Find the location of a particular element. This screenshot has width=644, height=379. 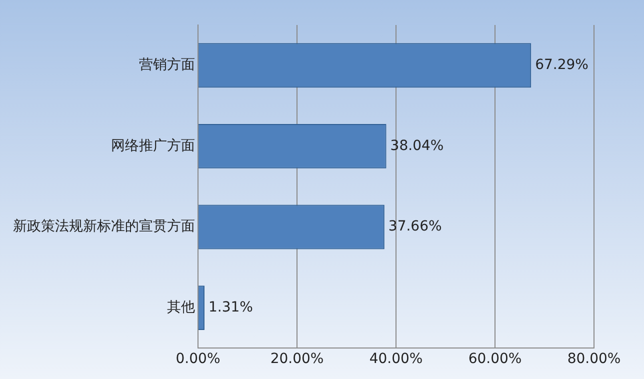

y-tick-label: 网络推广方面 is located at coordinates (153, 146).